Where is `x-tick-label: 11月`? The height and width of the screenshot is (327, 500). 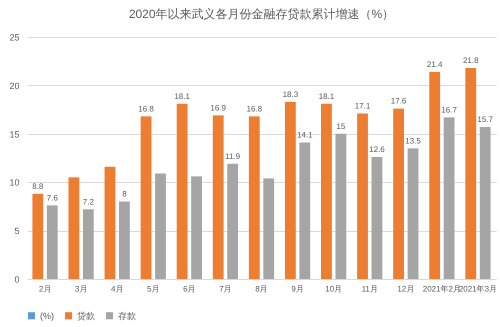
x-tick-label: 11月 is located at coordinates (370, 289).